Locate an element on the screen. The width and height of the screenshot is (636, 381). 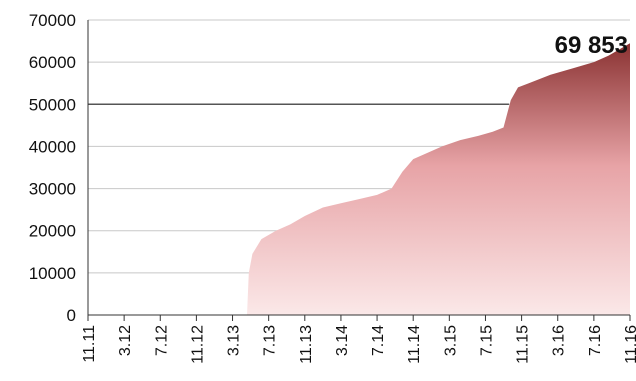
x-tick-label: 7.15 is located at coordinates (486, 340).